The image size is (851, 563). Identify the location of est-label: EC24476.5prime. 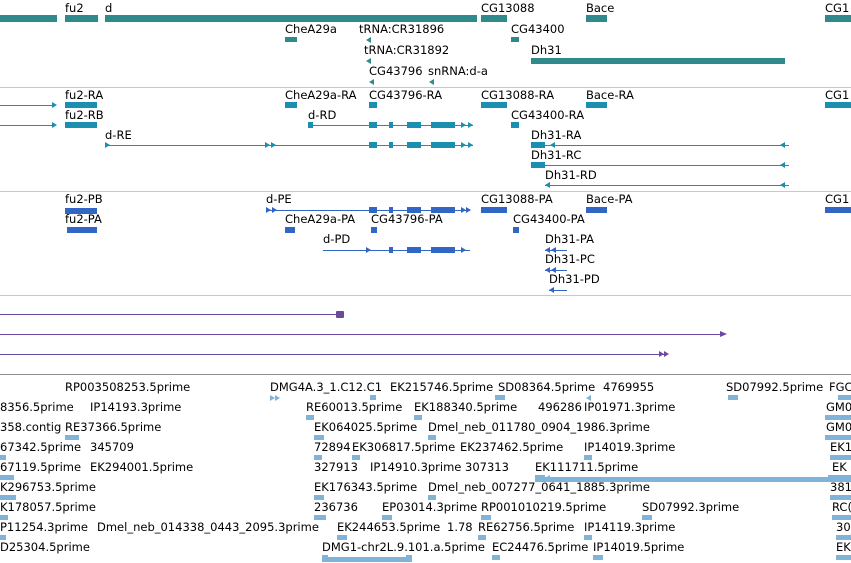
(540, 547).